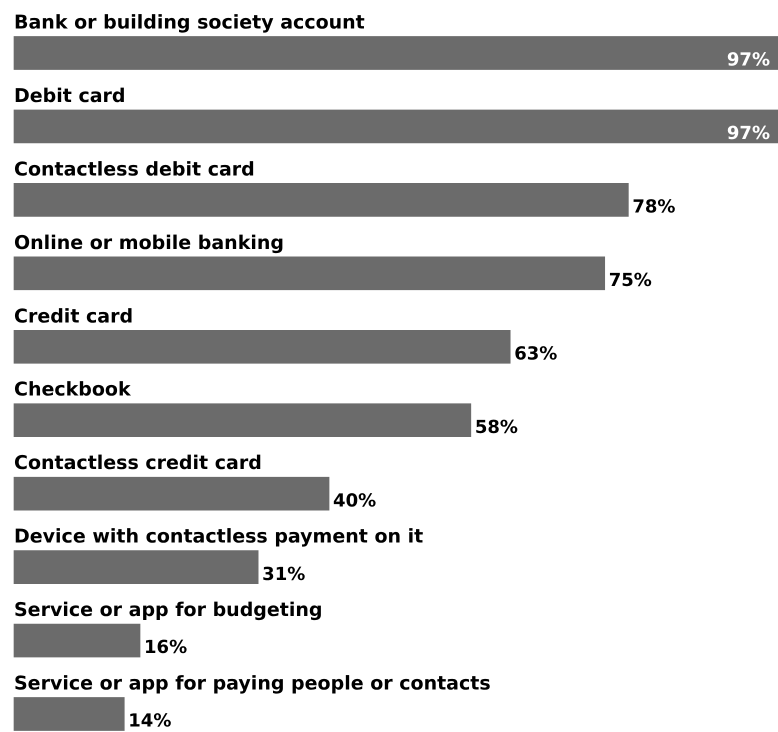 The image size is (778, 732). Describe the element at coordinates (72, 389) in the screenshot. I see `y-tick-label: Checkbook` at that location.